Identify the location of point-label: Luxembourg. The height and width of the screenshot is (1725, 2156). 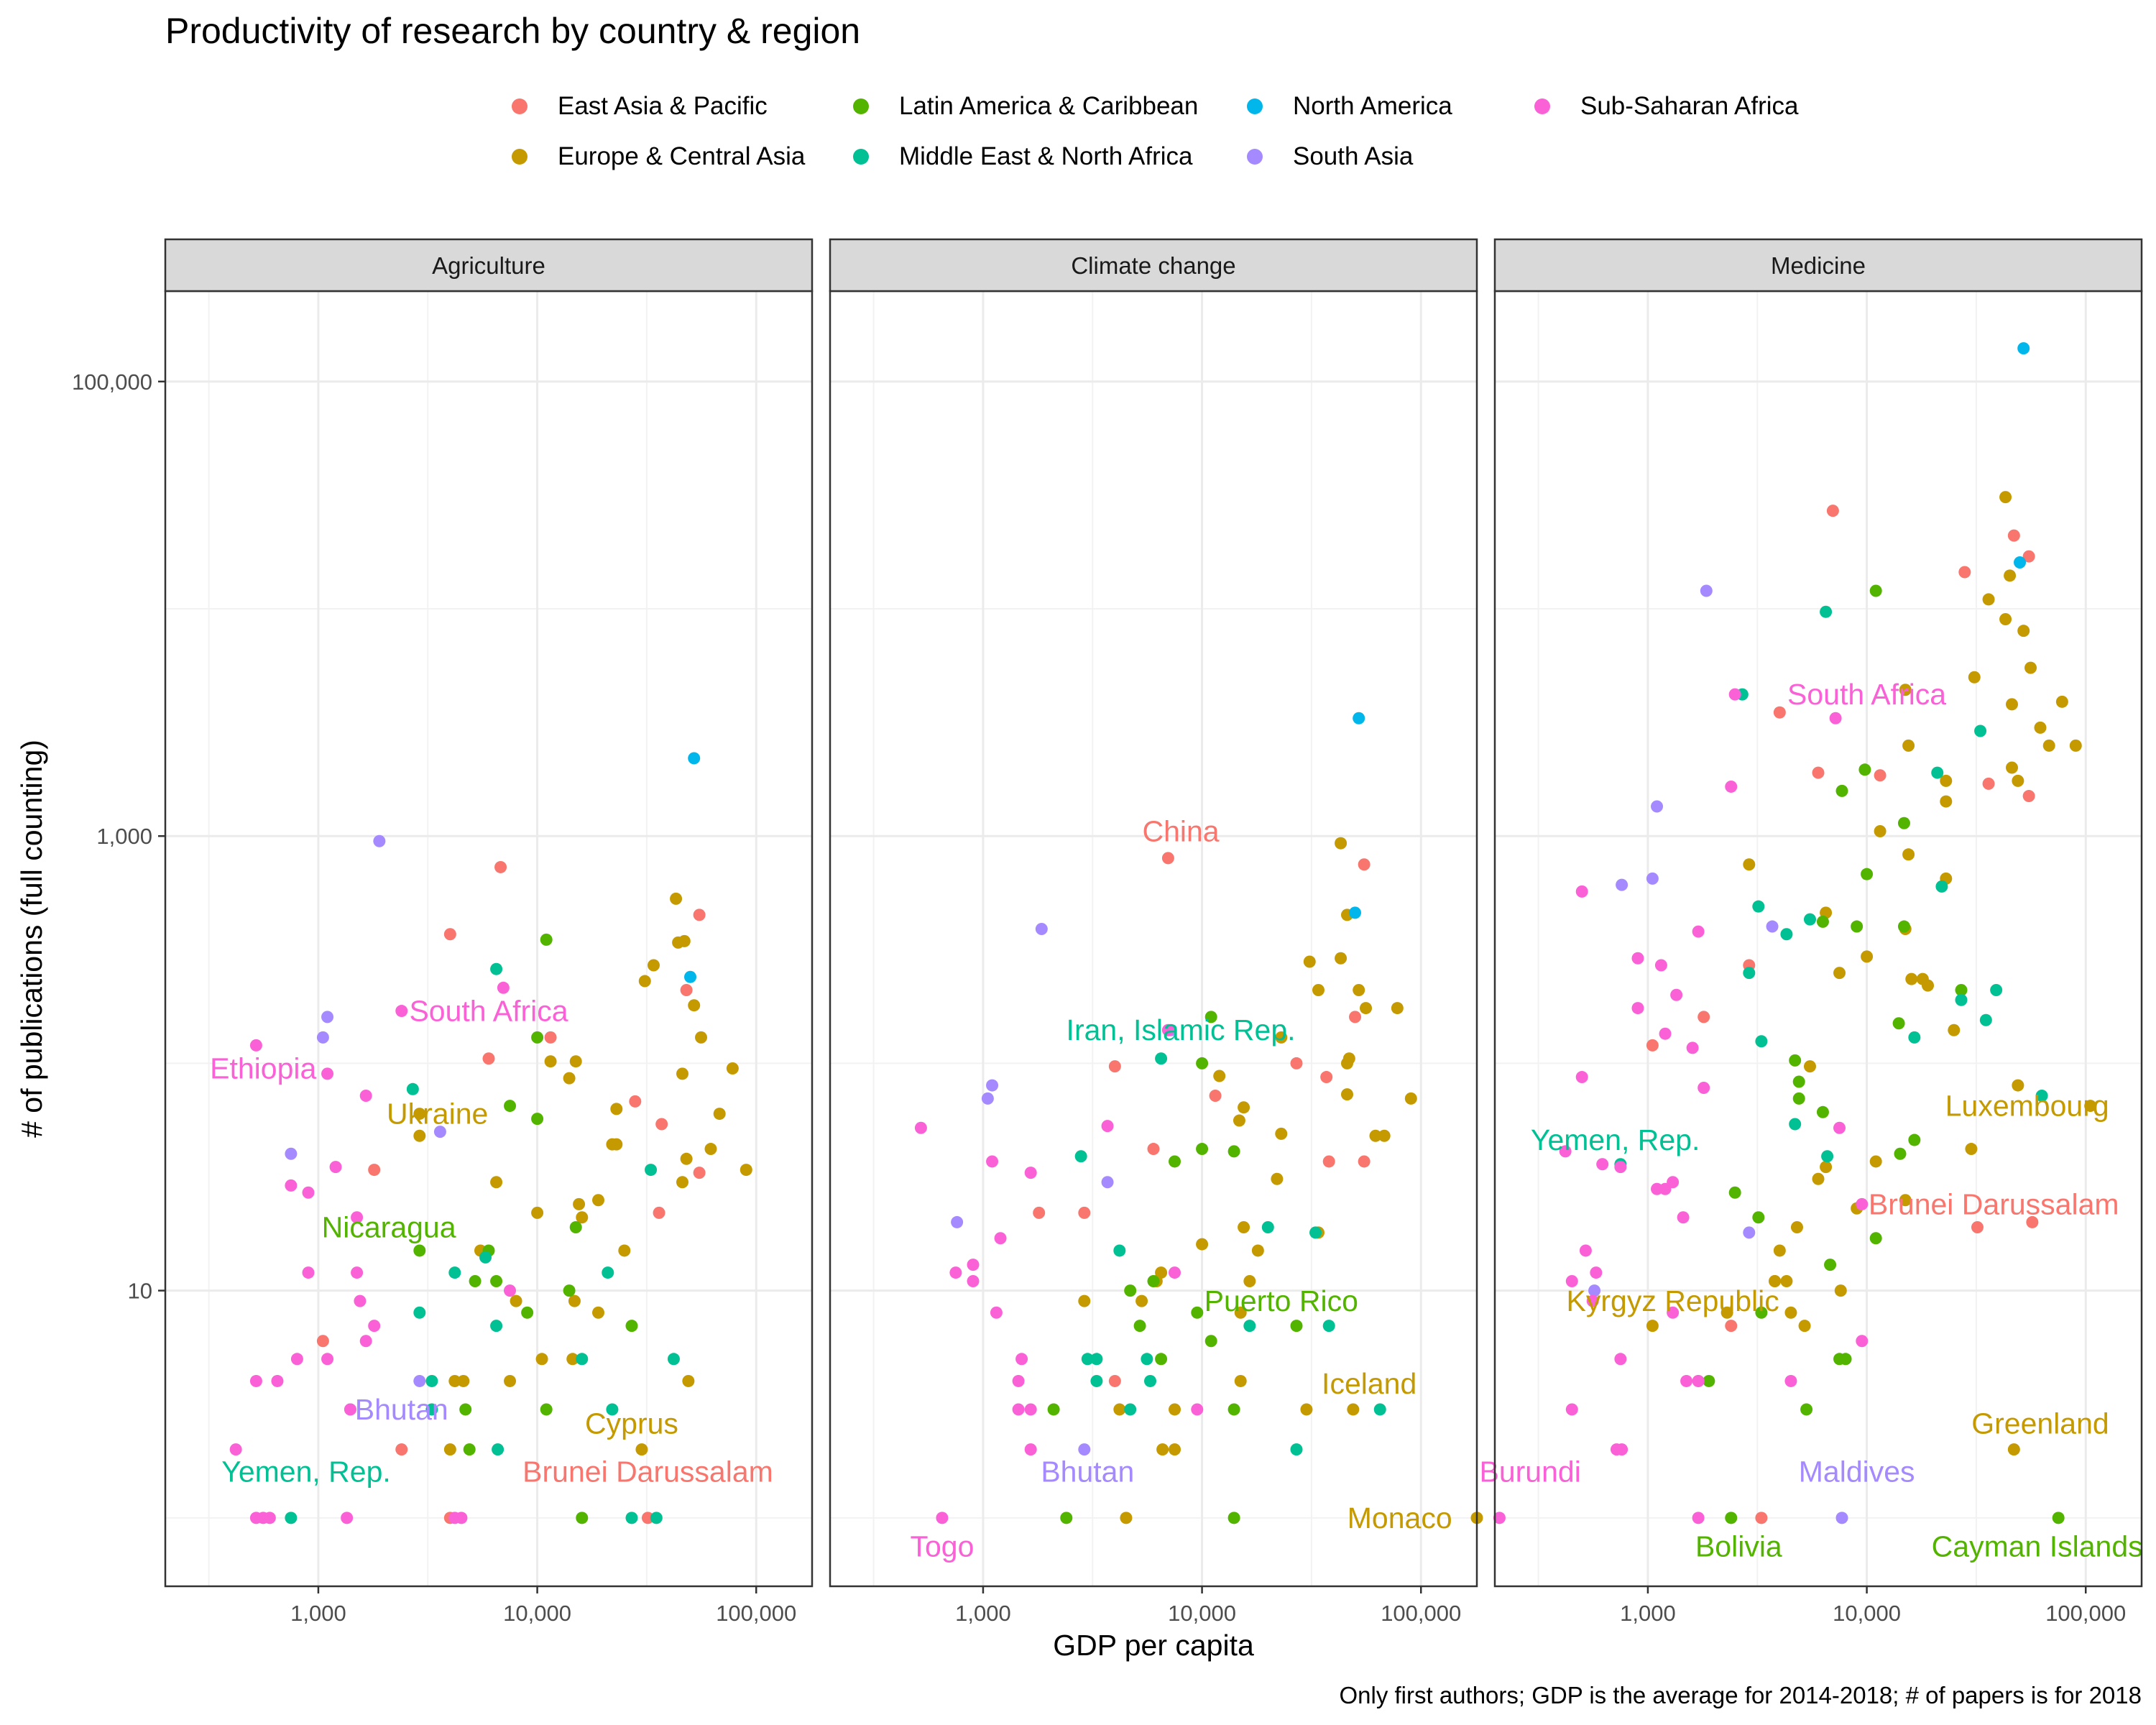
(2027, 1106).